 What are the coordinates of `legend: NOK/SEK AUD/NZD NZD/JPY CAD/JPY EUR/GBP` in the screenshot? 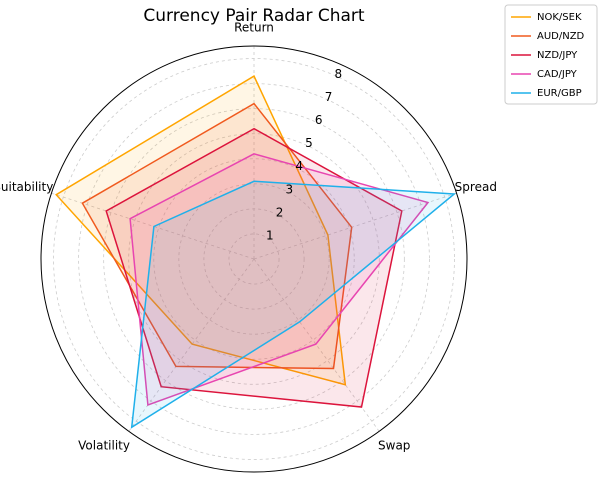 It's located at (551, 54).